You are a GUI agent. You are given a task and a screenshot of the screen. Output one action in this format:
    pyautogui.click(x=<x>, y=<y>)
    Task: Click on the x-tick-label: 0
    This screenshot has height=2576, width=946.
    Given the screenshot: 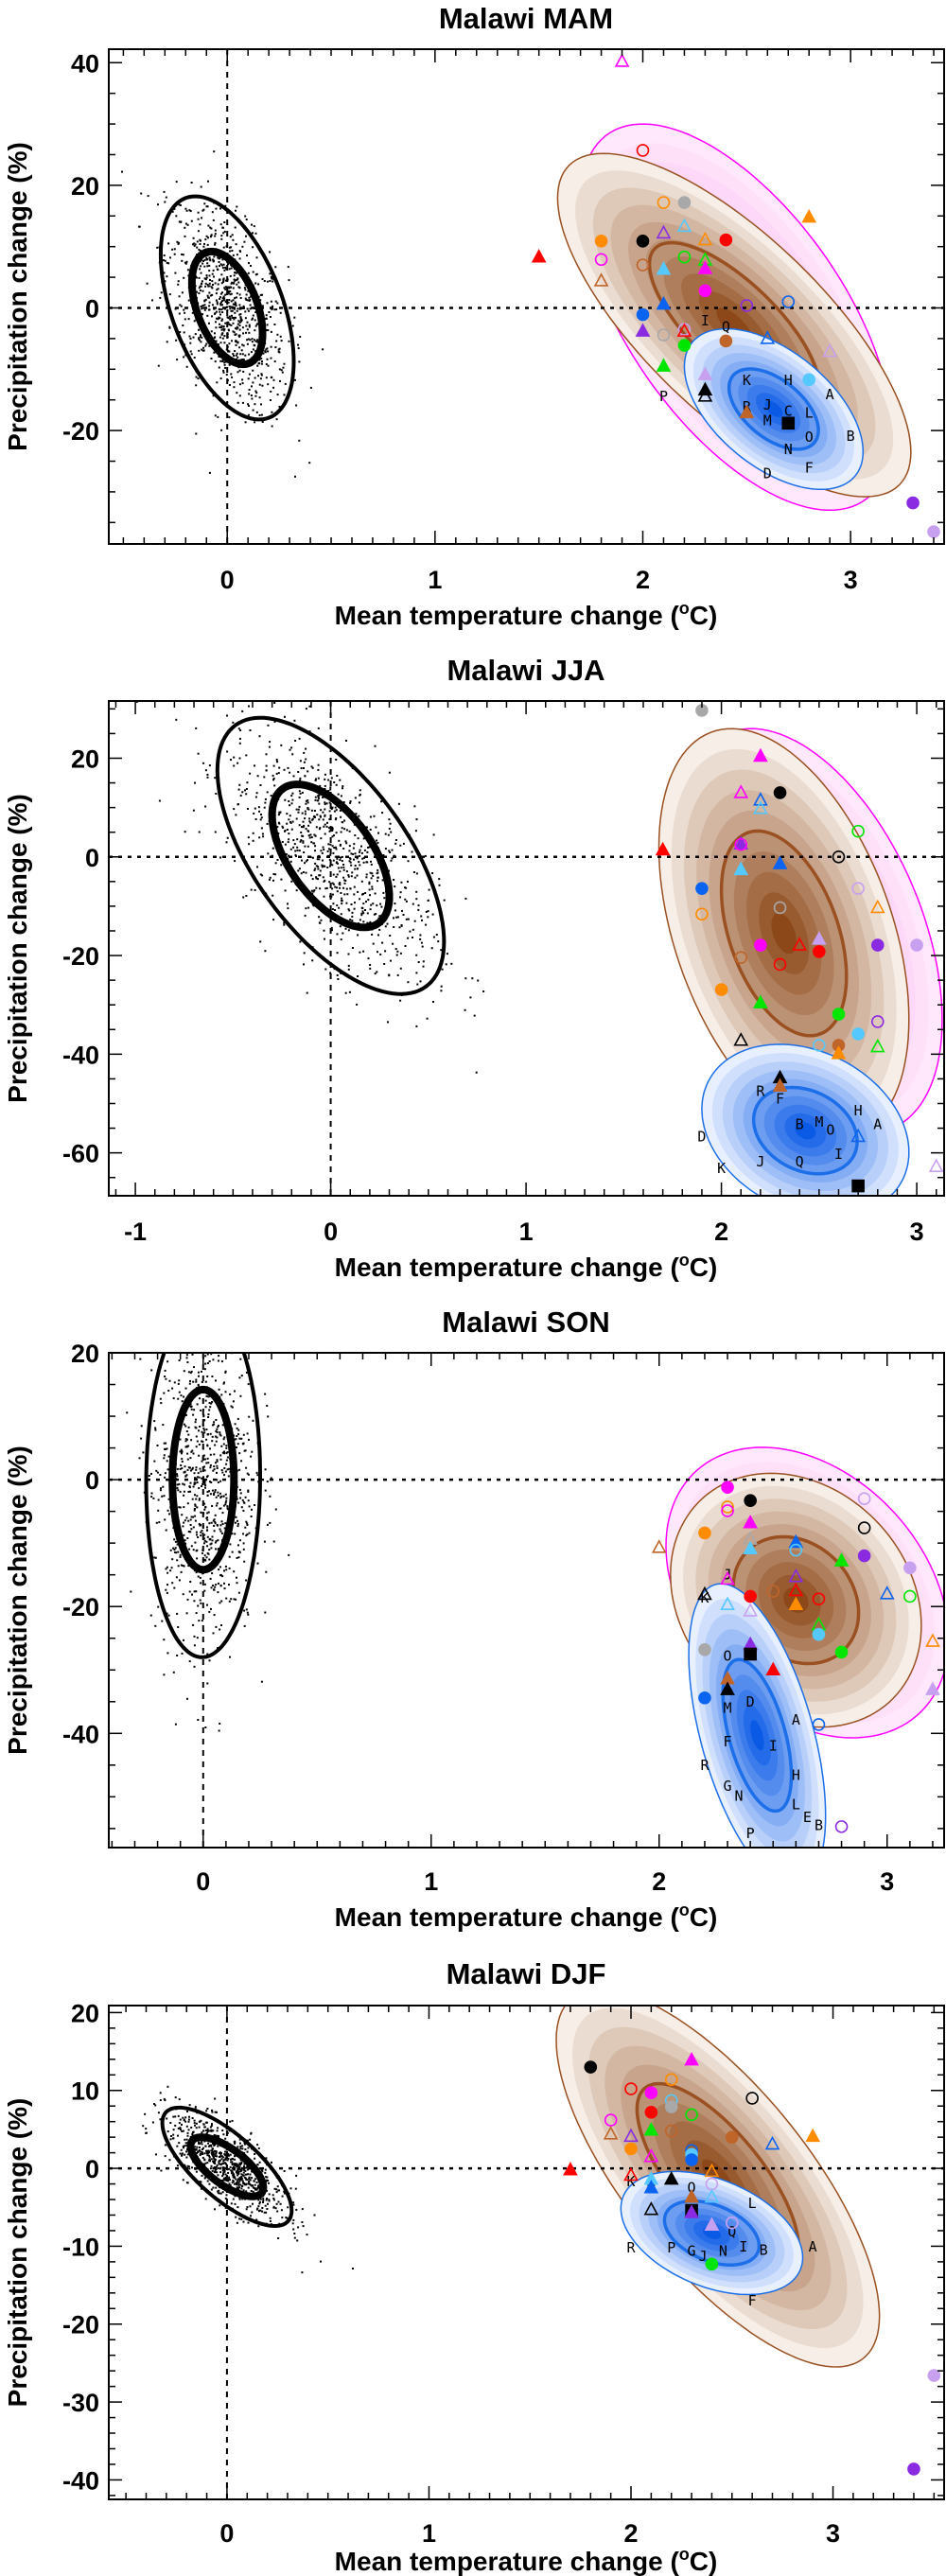 What is the action you would take?
    pyautogui.click(x=203, y=1882)
    